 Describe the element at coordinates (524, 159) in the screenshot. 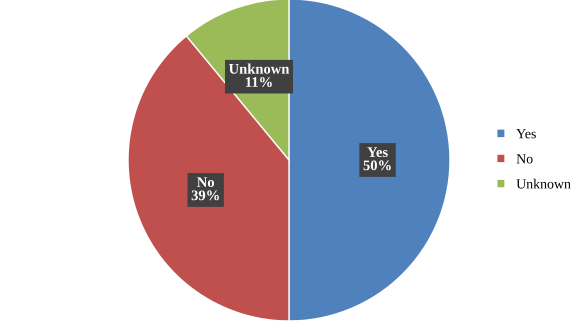

I see `legend-label: No` at that location.